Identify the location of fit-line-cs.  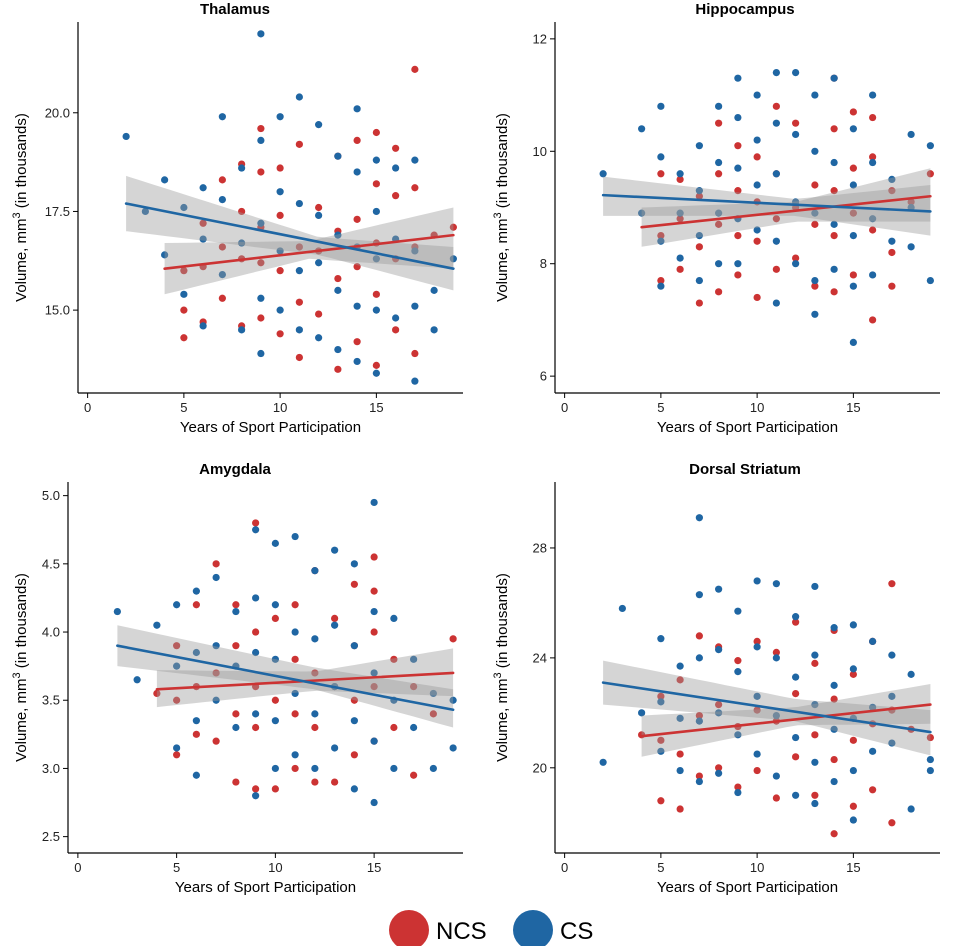
(766, 203).